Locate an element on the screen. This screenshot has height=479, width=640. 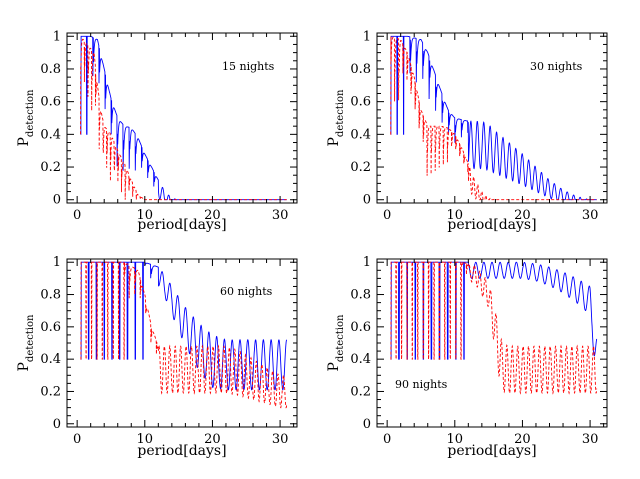
panel-annotation: 90 nights is located at coordinates (421, 384).